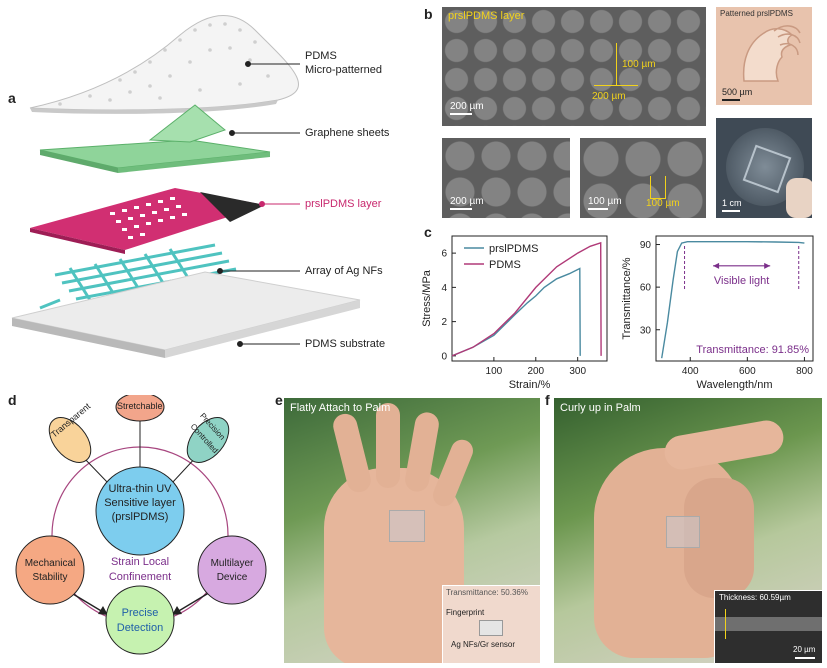 Image resolution: width=827 pixels, height=668 pixels. Describe the element at coordinates (483, 644) in the screenshot. I see `sensor-label: Ag NFs/Gr sensor` at that location.